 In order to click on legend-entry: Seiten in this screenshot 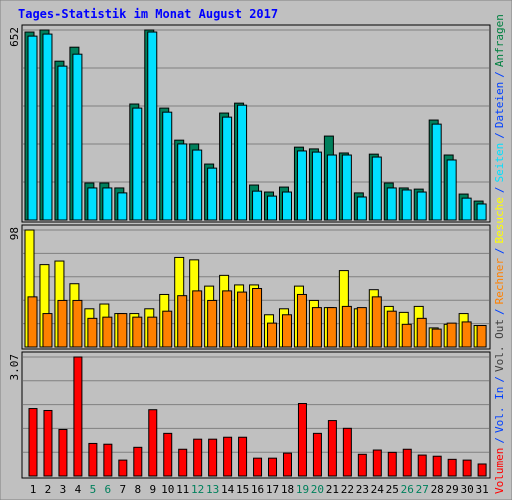, I will do `click(499, 163)`.